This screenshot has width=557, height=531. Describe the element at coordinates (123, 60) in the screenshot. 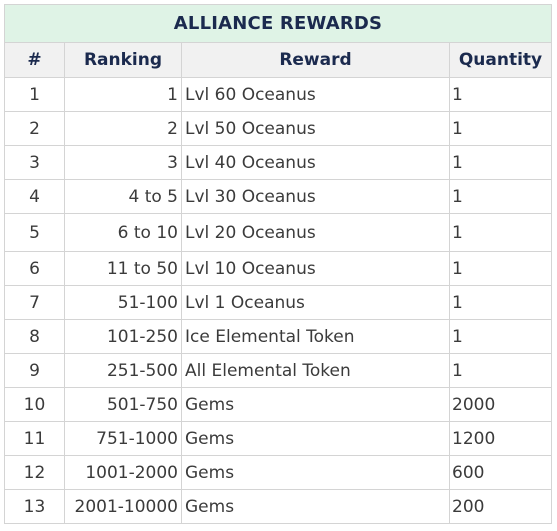

I see `column-header-ranking: Ranking` at that location.